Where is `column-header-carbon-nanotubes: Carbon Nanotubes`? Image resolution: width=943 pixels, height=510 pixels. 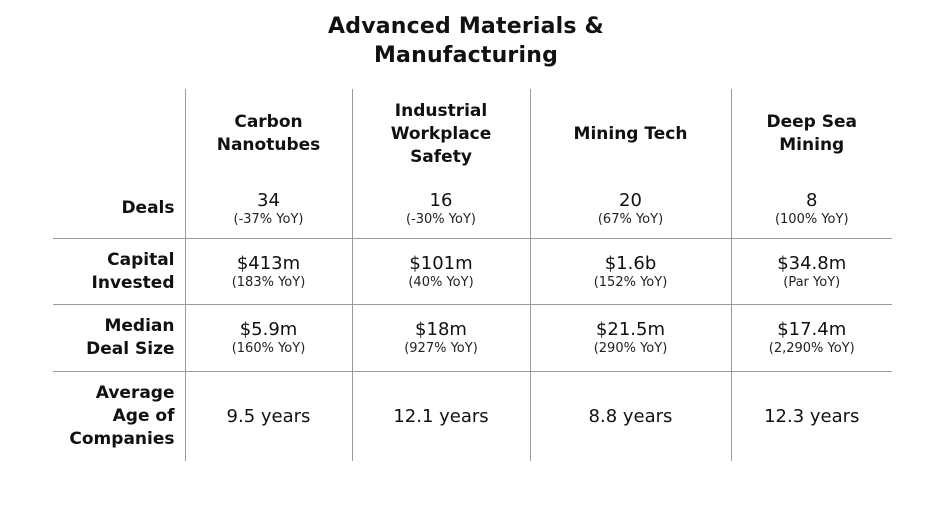 column-header-carbon-nanotubes: Carbon Nanotubes is located at coordinates (268, 134).